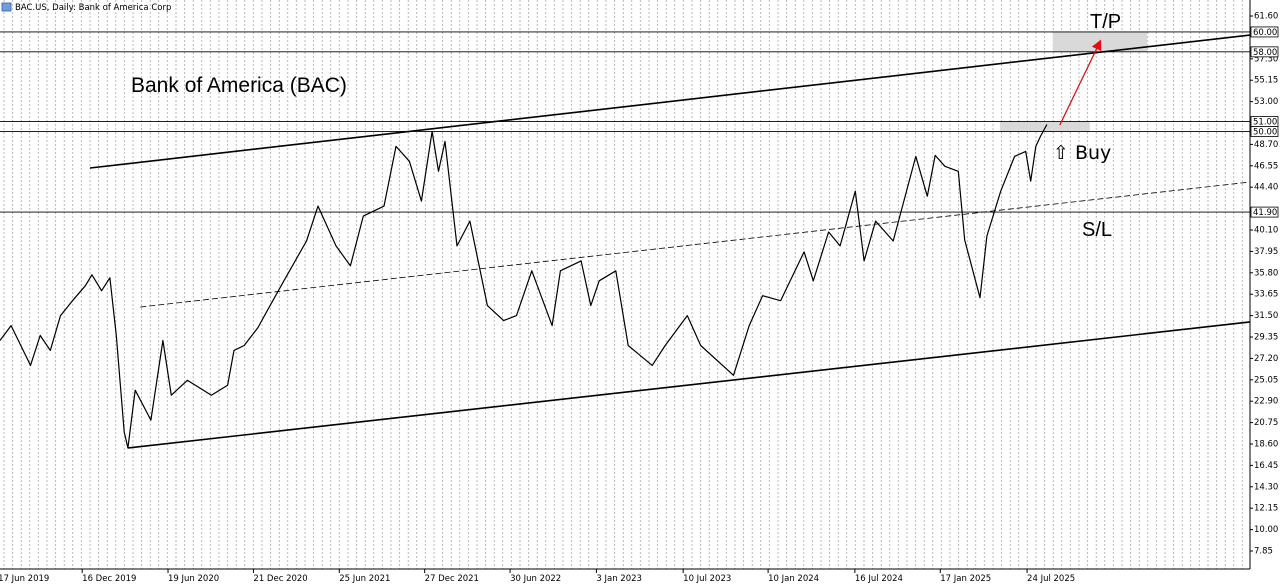 This screenshot has width=1280, height=585. Describe the element at coordinates (452, 579) in the screenshot. I see `x-tick-label: 27 Dec 2021` at that location.